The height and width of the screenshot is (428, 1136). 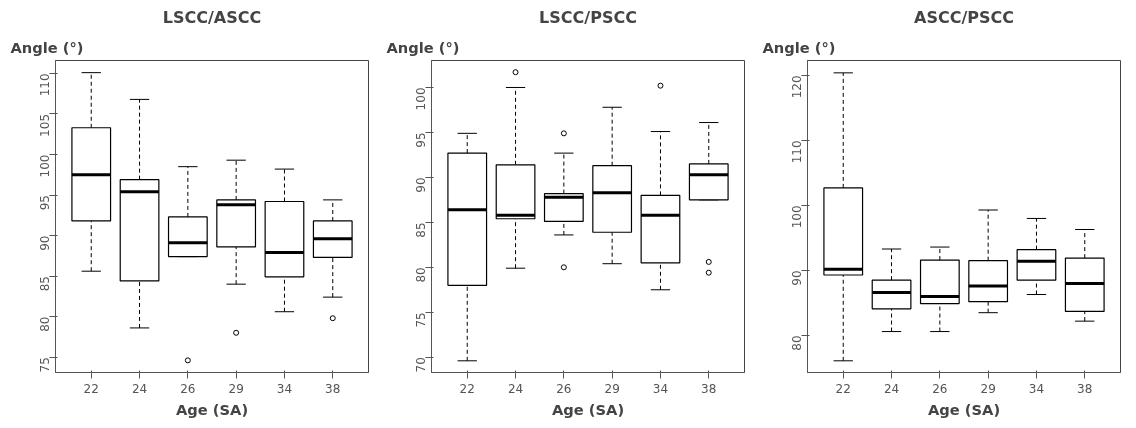 What do you see at coordinates (212, 17) in the screenshot?
I see `chart-title: LSCC/ASCC` at bounding box center [212, 17].